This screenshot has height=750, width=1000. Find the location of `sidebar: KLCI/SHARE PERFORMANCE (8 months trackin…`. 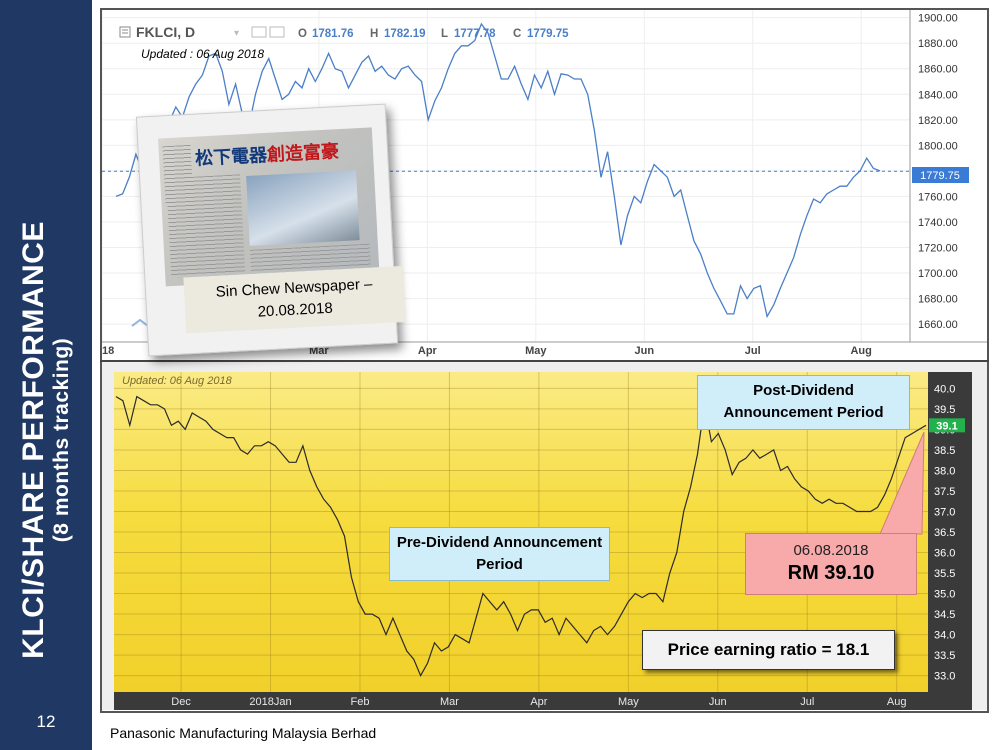

sidebar: KLCI/SHARE PERFORMANCE (8 months trackin… is located at coordinates (46, 375).